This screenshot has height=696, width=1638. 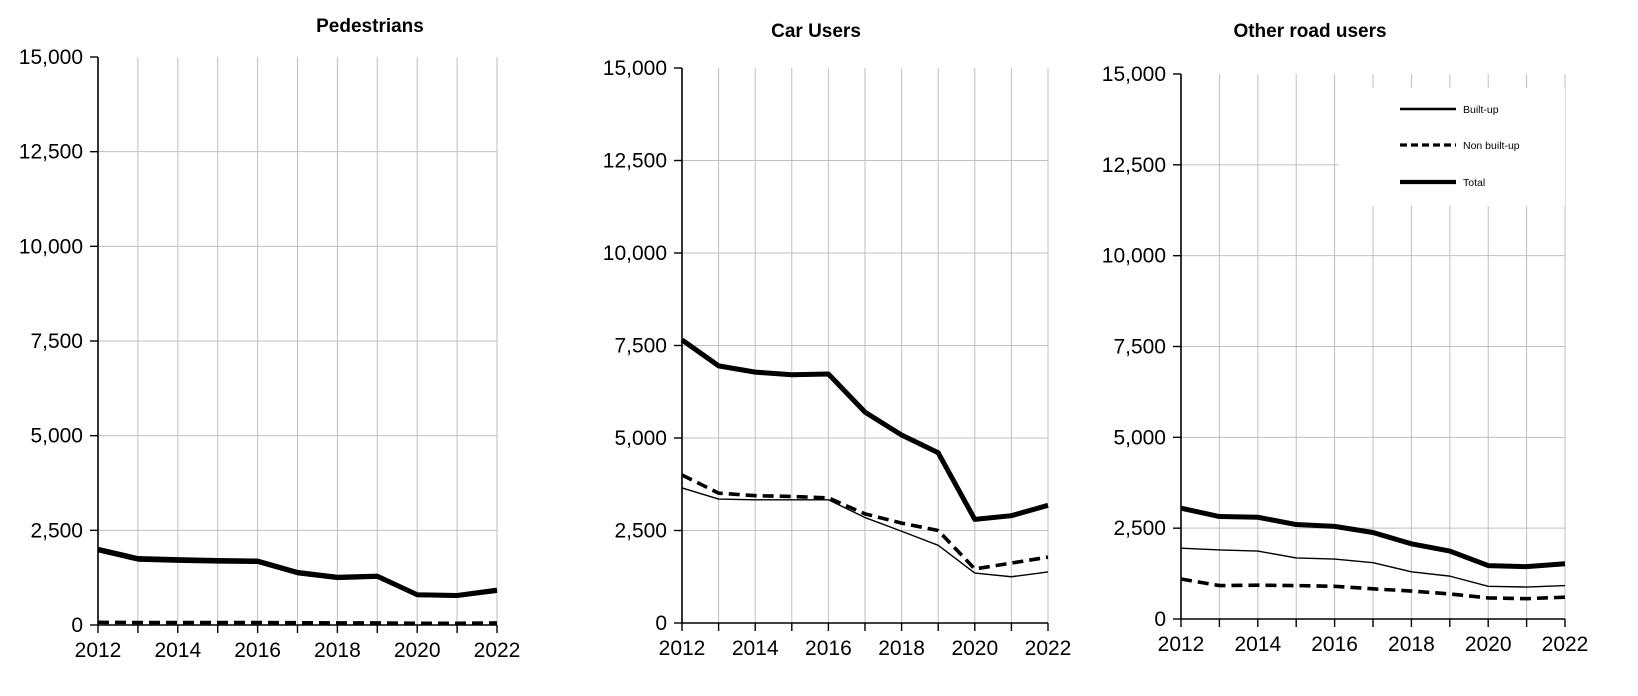 I want to click on chart-title-other-road-users: Other road users, so click(x=1310, y=31).